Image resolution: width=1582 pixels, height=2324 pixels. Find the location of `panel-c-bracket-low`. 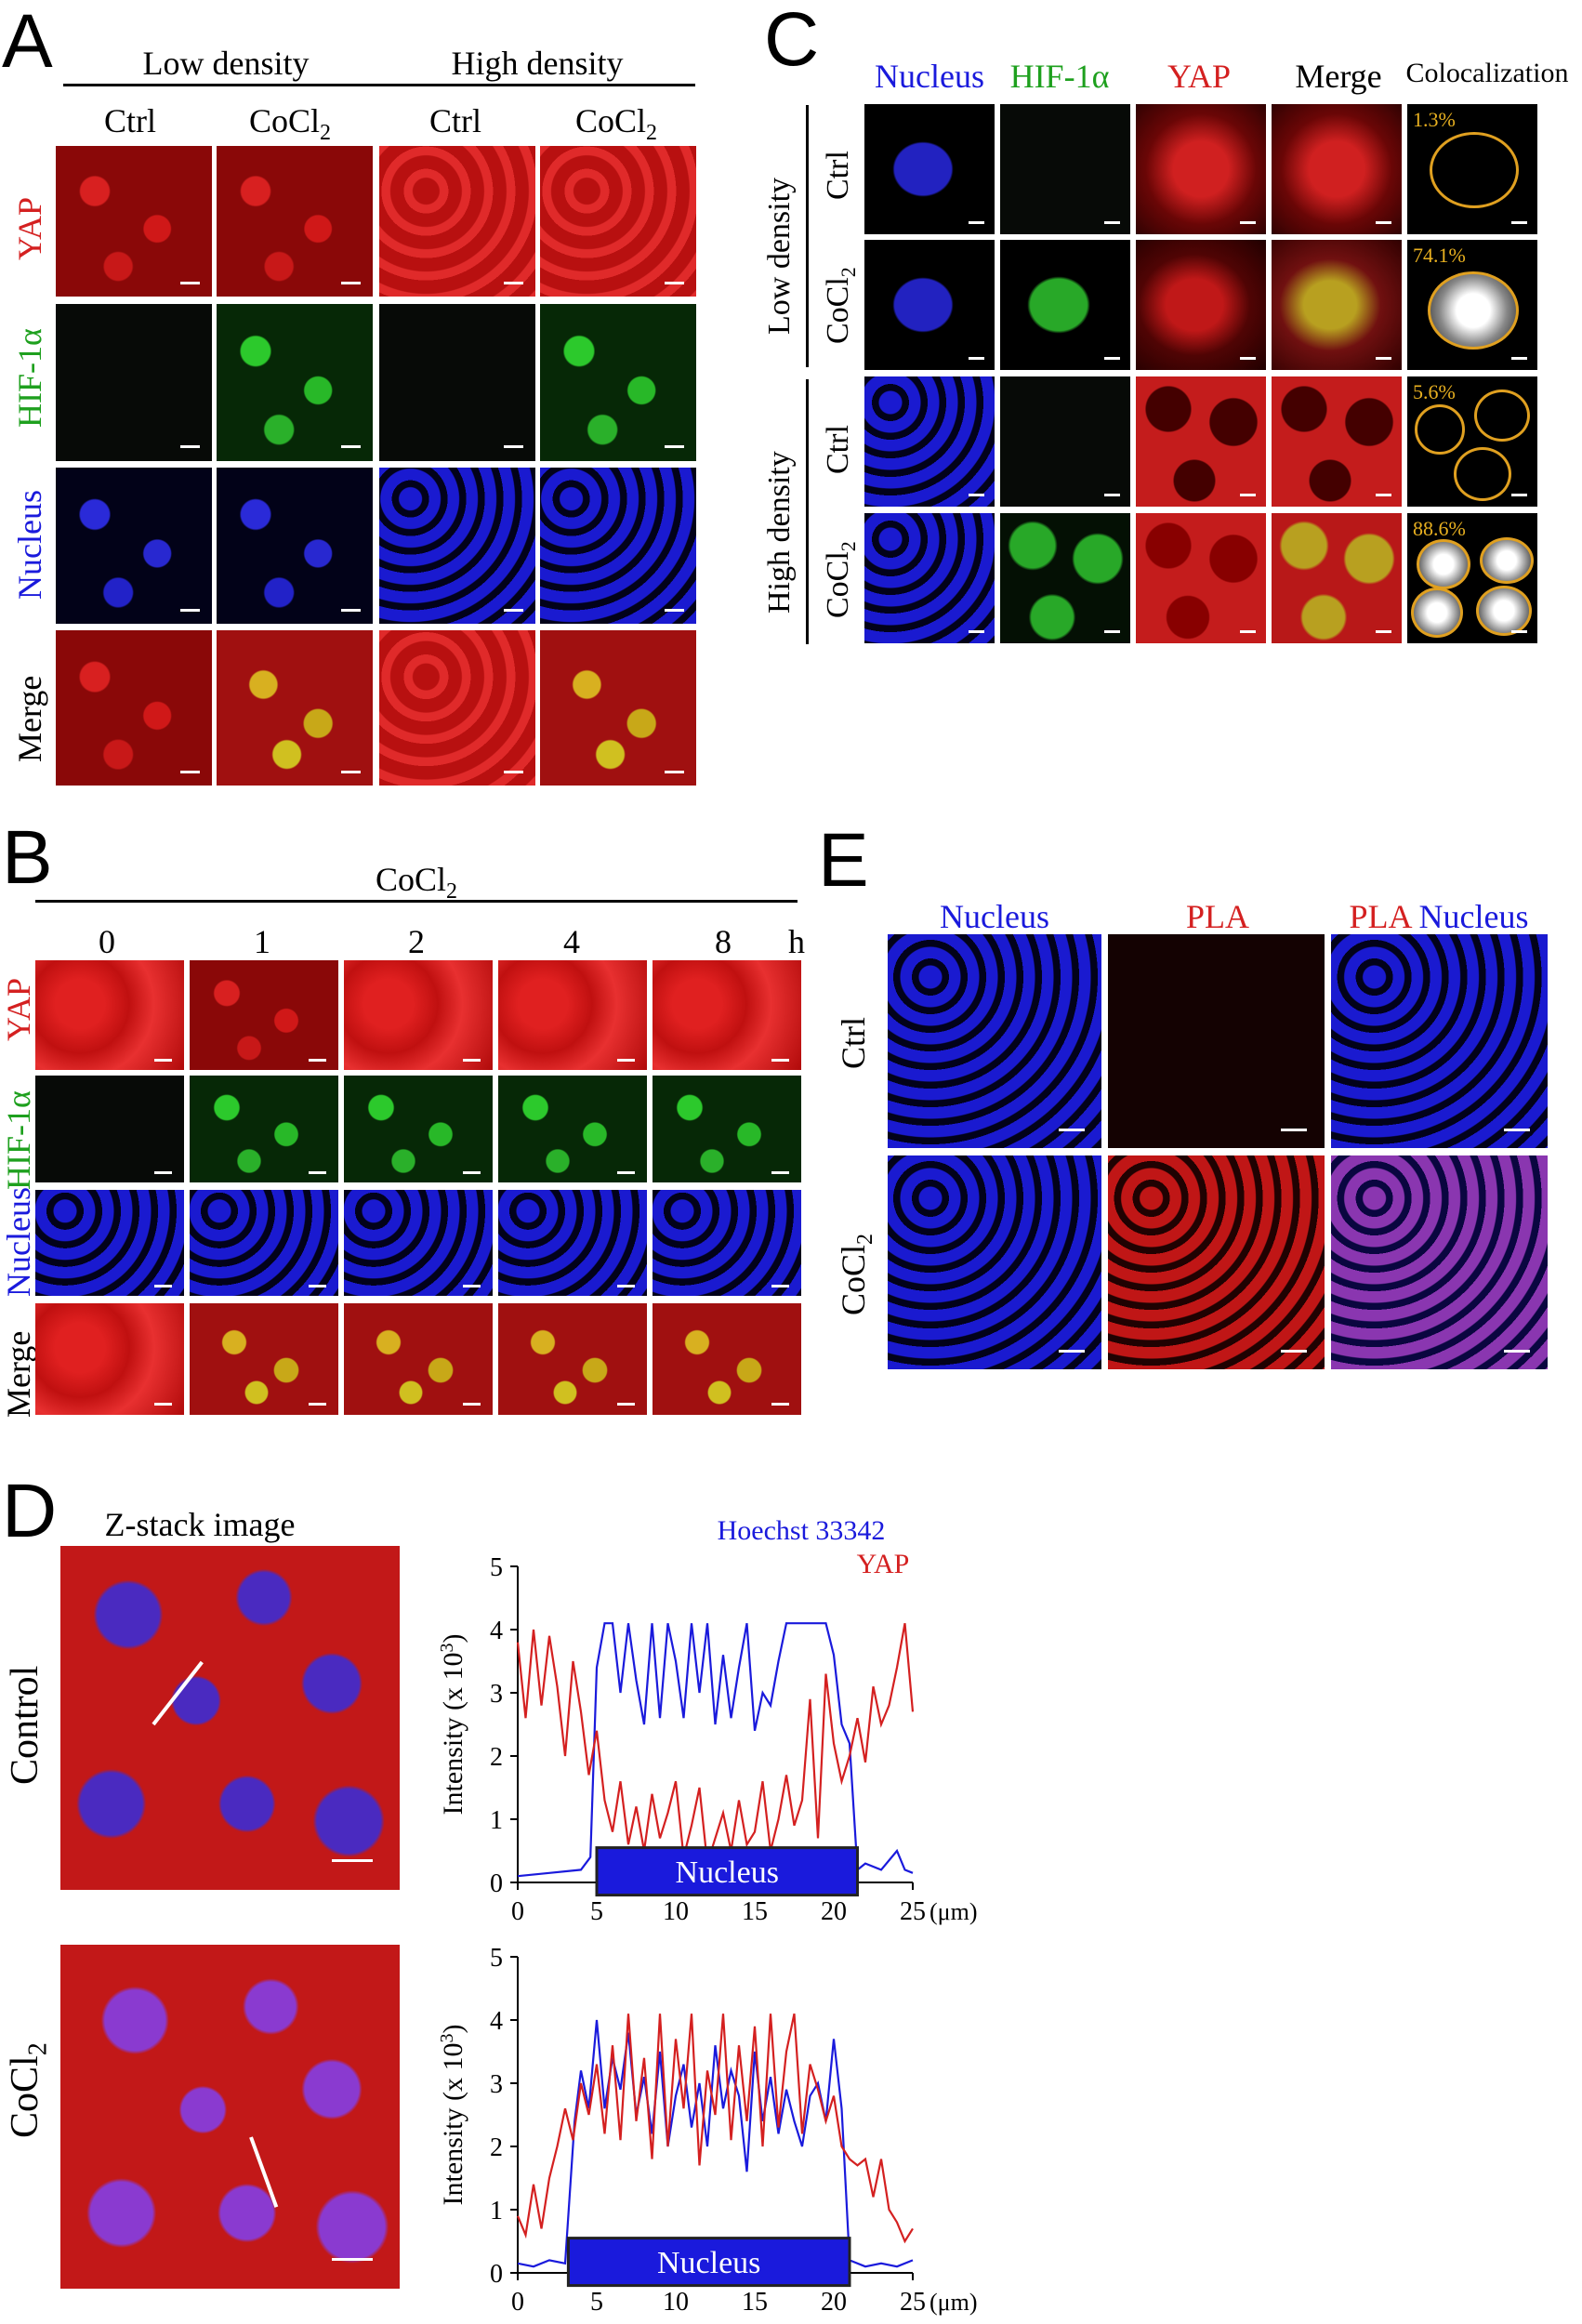

panel-c-bracket-low is located at coordinates (808, 236).